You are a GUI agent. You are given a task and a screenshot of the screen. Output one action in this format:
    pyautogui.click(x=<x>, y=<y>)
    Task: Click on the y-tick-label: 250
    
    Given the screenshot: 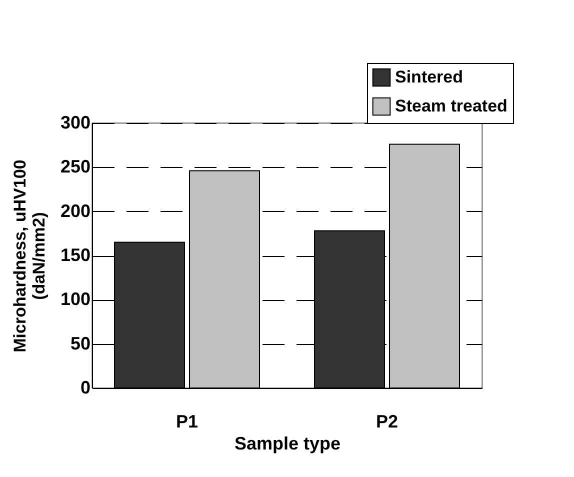 What is the action you would take?
    pyautogui.click(x=75, y=166)
    